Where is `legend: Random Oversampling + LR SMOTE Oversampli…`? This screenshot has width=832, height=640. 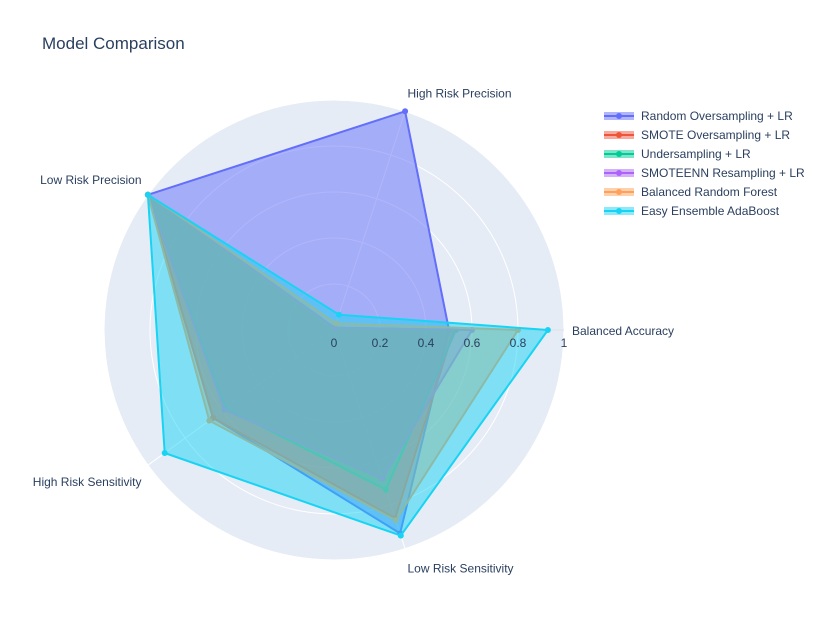
legend: Random Oversampling + LR SMOTE Oversampli… is located at coordinates (704, 163).